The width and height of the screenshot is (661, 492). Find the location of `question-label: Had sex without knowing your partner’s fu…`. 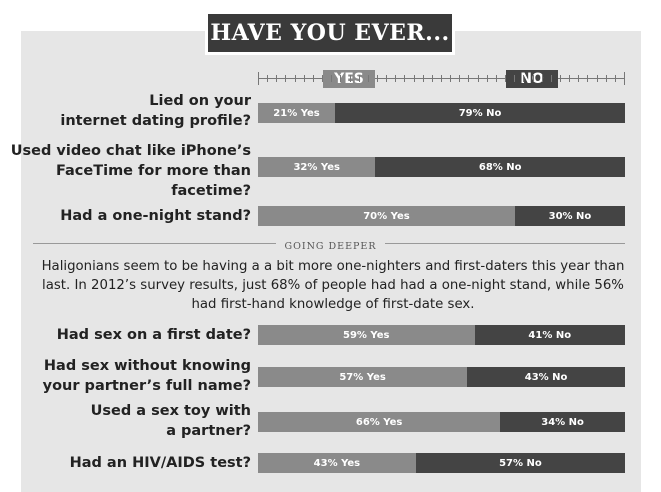

question-label: Had sex without knowing your partner’s fu… is located at coordinates (147, 376).